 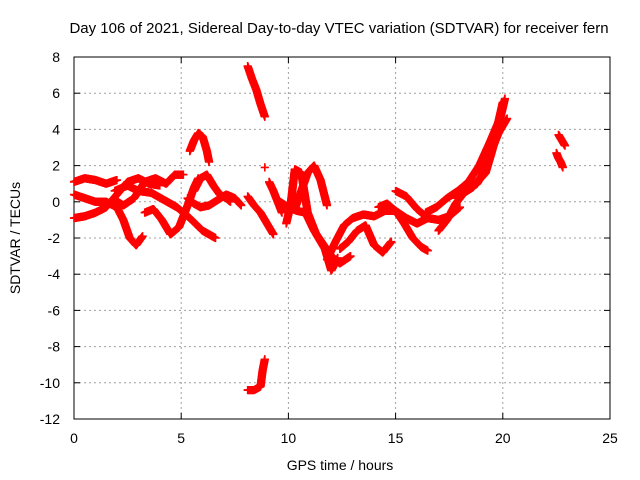 What do you see at coordinates (54, 274) in the screenshot?
I see `y-tick-label: -4` at bounding box center [54, 274].